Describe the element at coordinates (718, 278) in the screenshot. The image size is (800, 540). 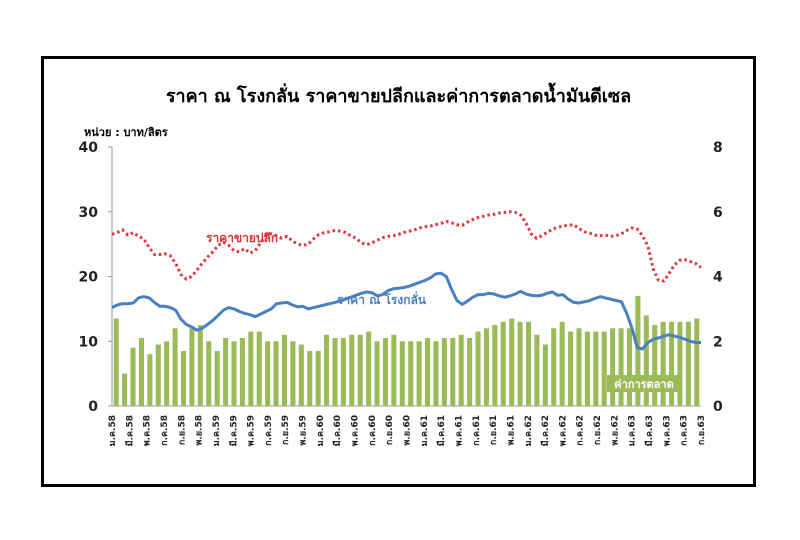
I see `right-tick-label: 4` at that location.